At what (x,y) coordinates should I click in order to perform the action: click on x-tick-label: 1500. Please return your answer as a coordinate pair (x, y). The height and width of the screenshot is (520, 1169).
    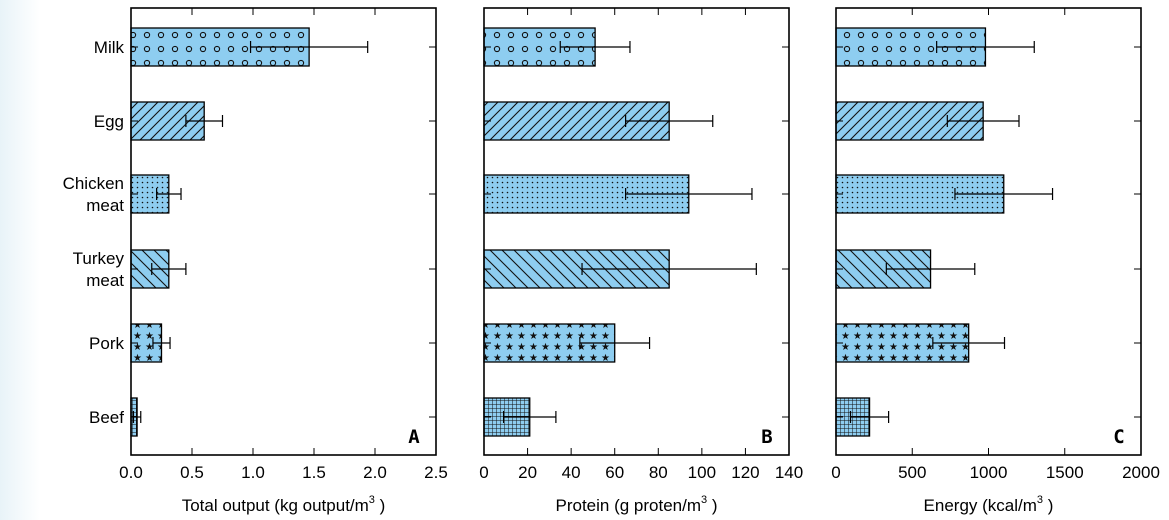
    Looking at the image, I should click on (1065, 472).